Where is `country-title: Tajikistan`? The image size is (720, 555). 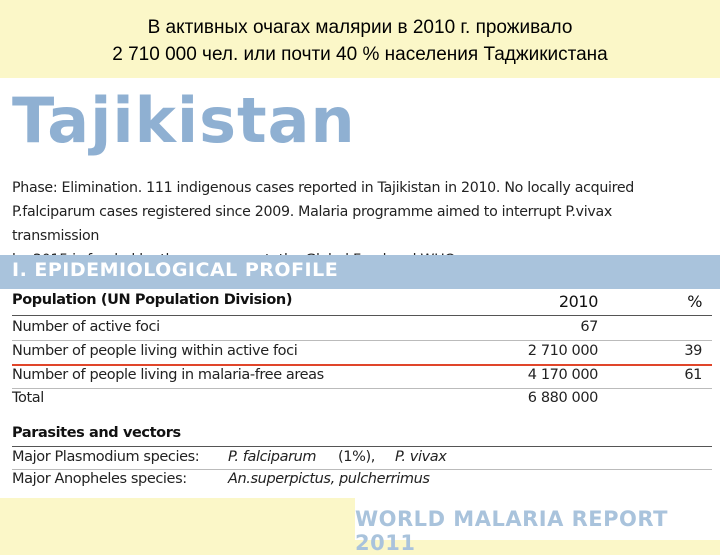 country-title: Tajikistan is located at coordinates (184, 120).